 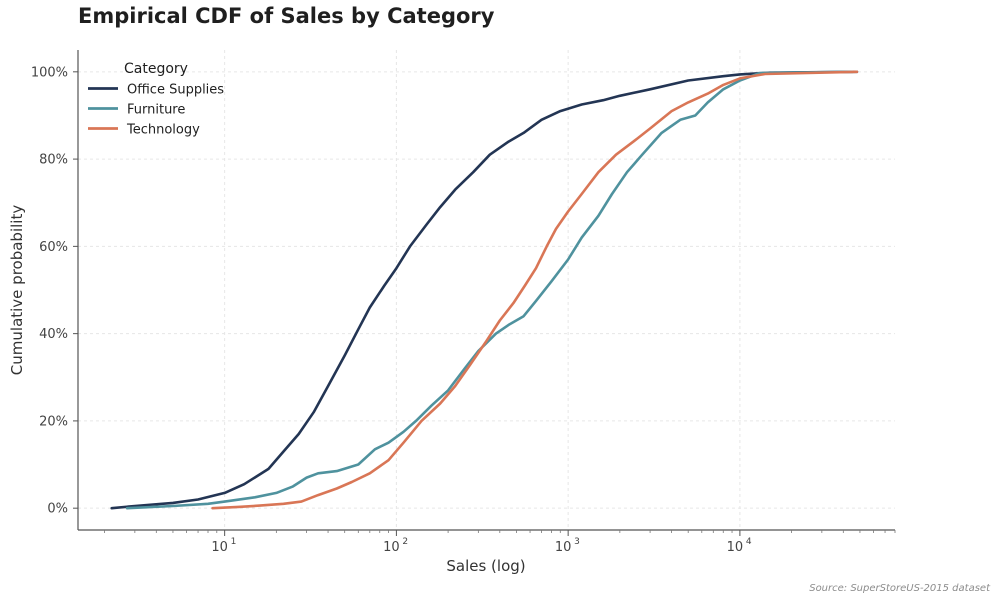 What do you see at coordinates (899, 588) in the screenshot?
I see `source-note: Source: SuperStoreUS-2015 dataset` at bounding box center [899, 588].